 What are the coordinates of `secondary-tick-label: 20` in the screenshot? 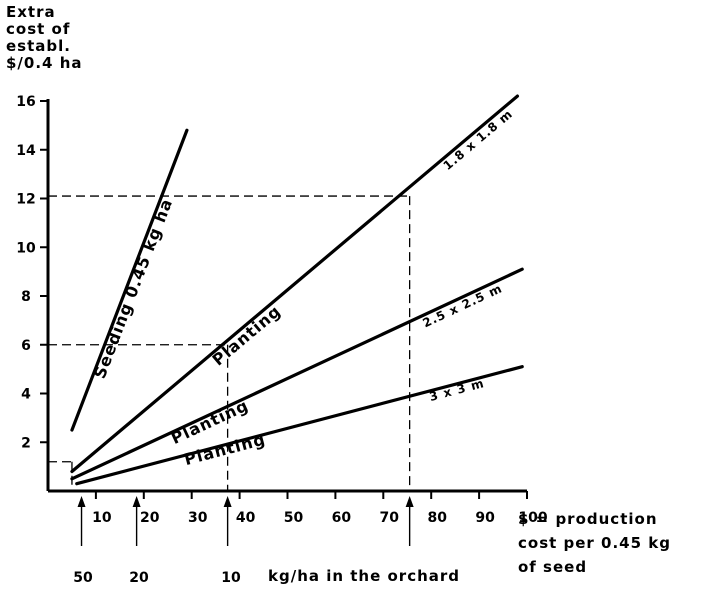 It's located at (139, 578).